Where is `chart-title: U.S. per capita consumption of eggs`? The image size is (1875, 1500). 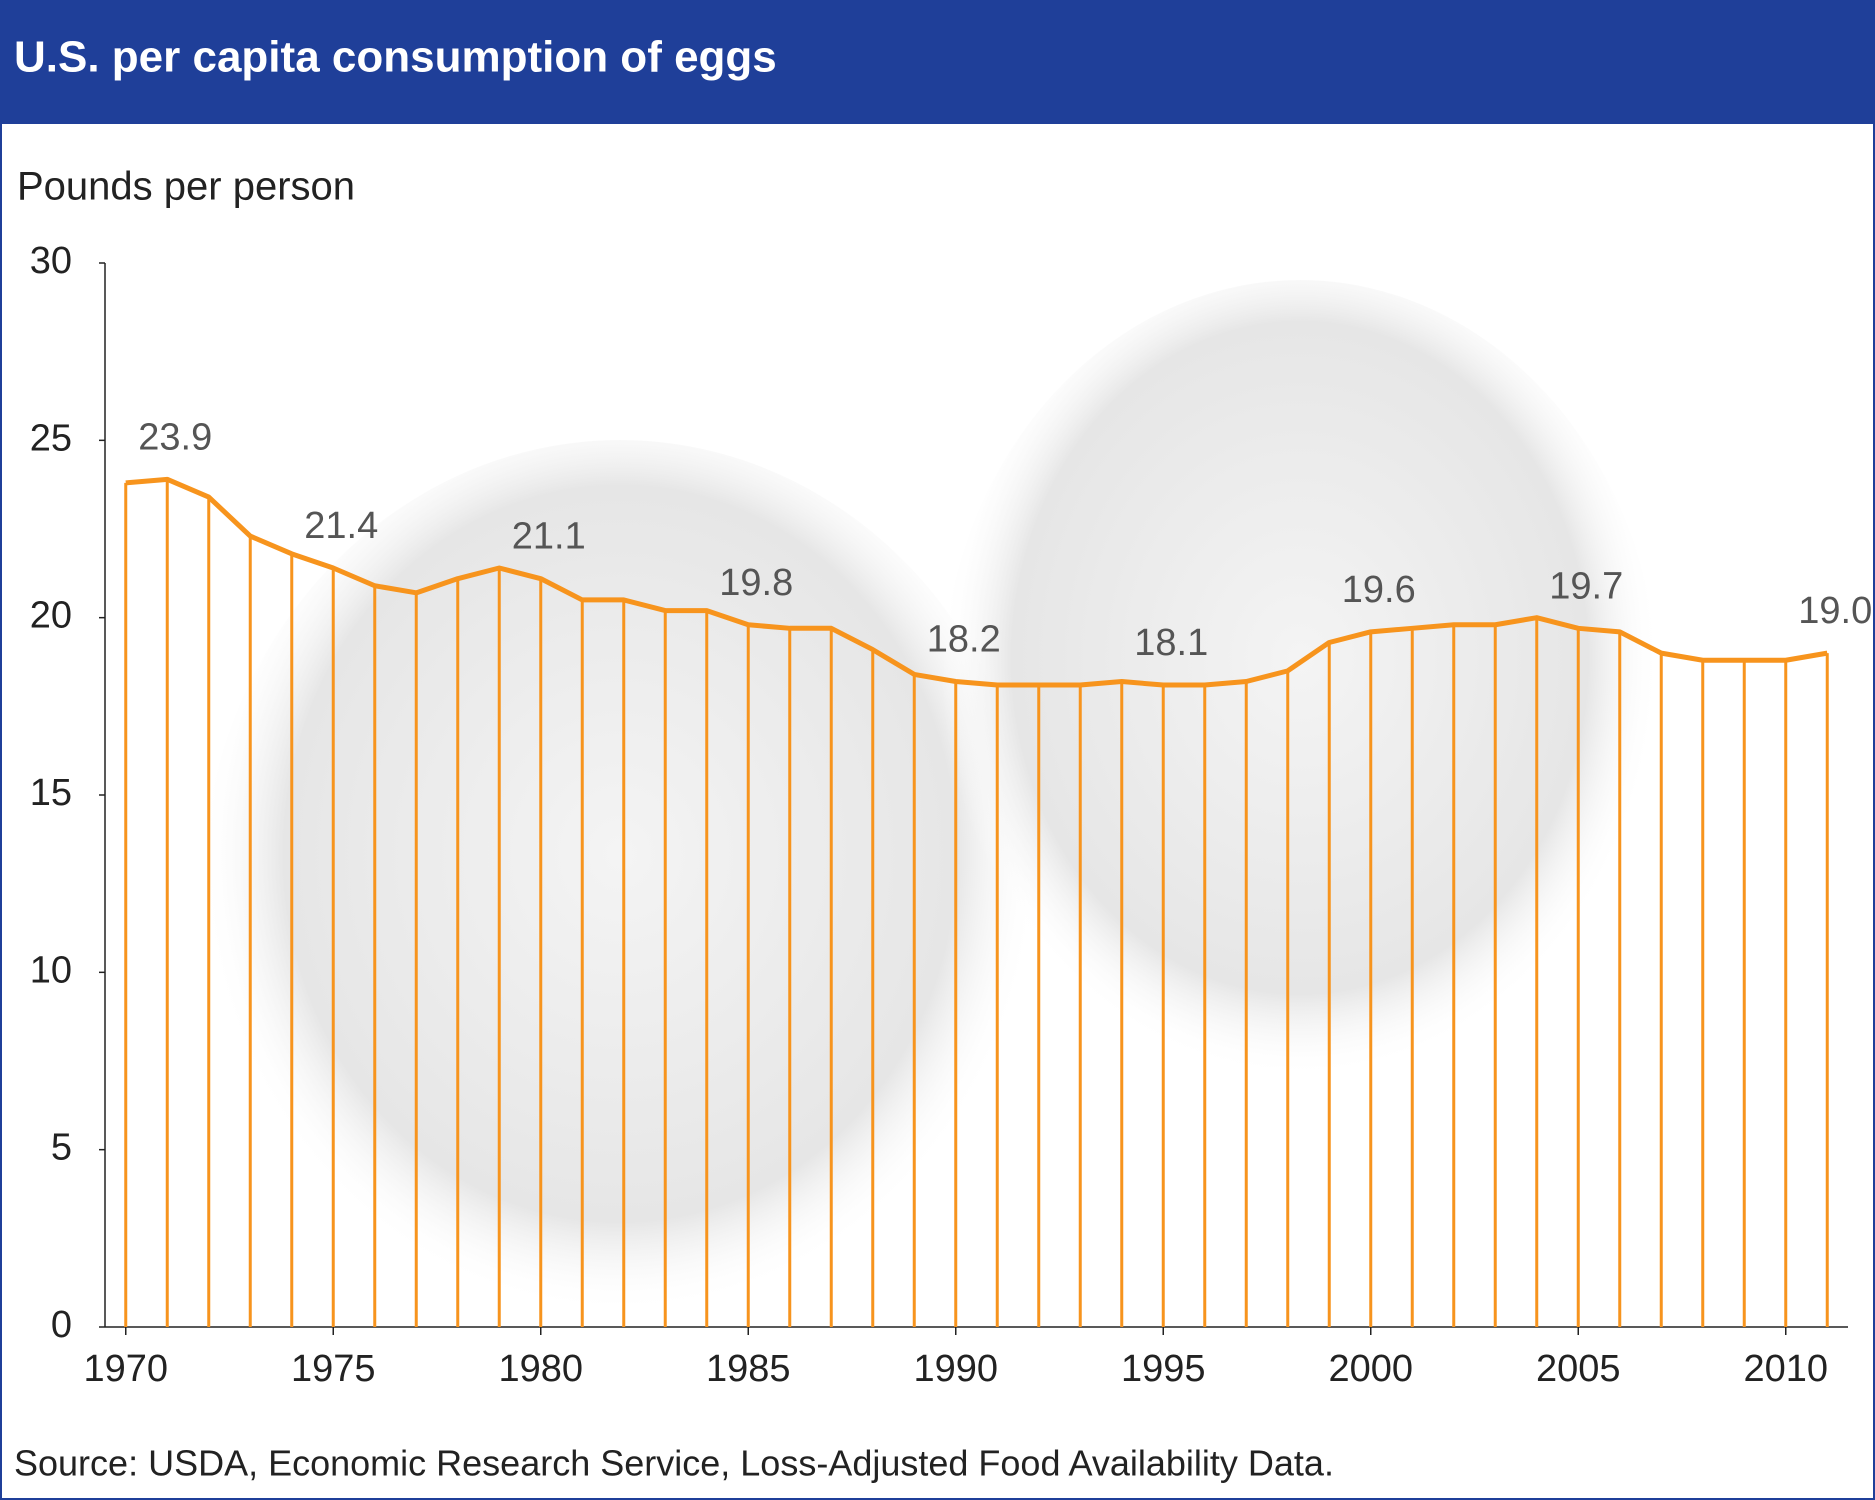 chart-title: U.S. per capita consumption of eggs is located at coordinates (395, 57).